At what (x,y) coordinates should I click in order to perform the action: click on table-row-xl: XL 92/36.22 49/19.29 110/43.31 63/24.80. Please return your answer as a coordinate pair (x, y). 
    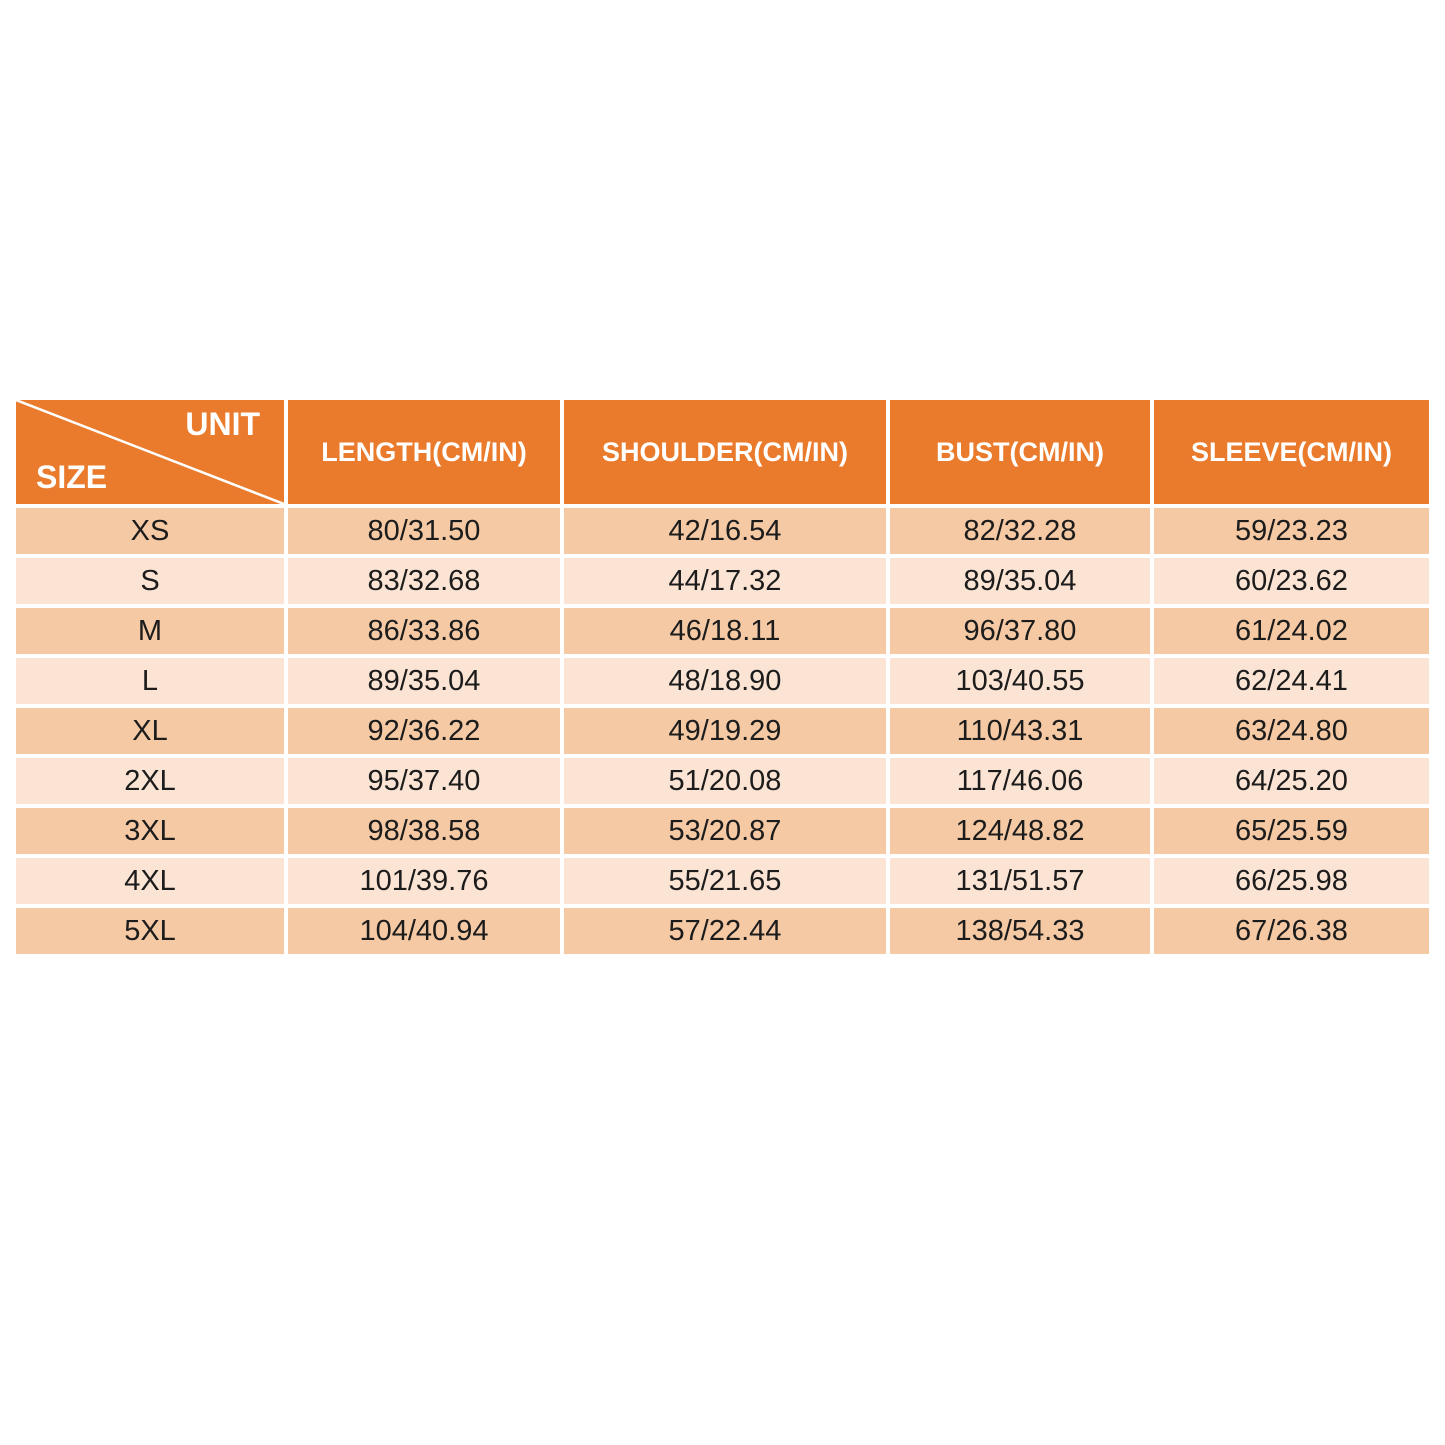
    Looking at the image, I should click on (722, 731).